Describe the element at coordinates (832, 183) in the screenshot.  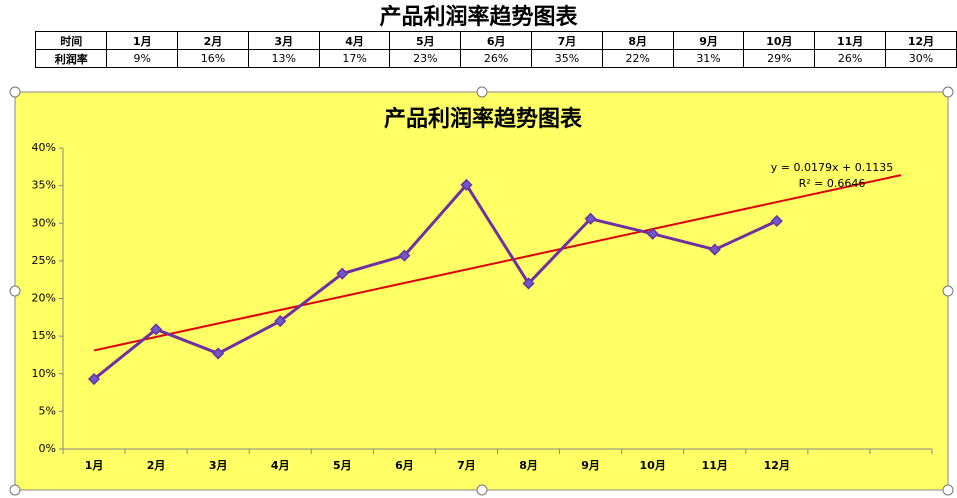
I see `trend-r2: R² = 0.6646` at that location.